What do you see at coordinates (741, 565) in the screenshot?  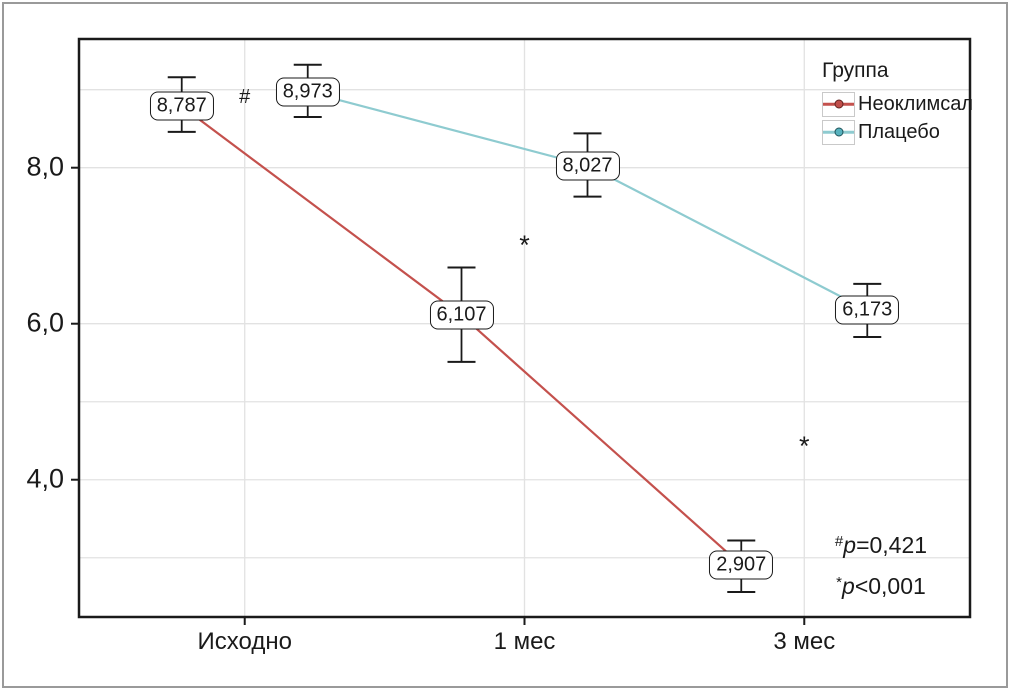 I see `data-label: 2,907` at bounding box center [741, 565].